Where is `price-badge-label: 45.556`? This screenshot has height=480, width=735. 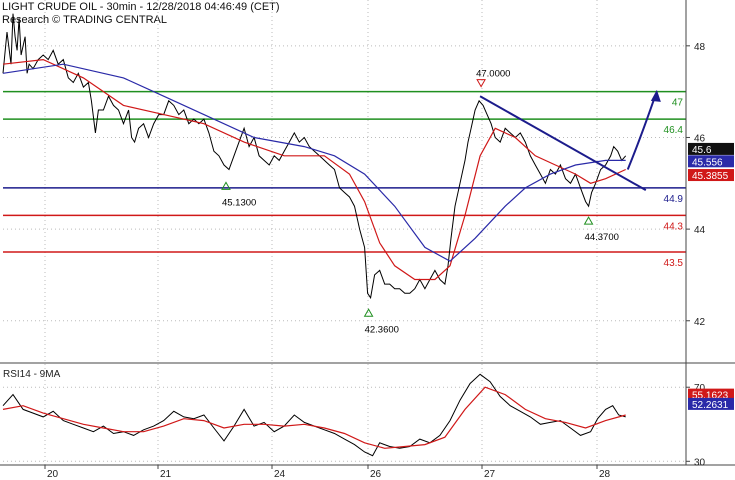
price-badge-label: 45.556 is located at coordinates (707, 162).